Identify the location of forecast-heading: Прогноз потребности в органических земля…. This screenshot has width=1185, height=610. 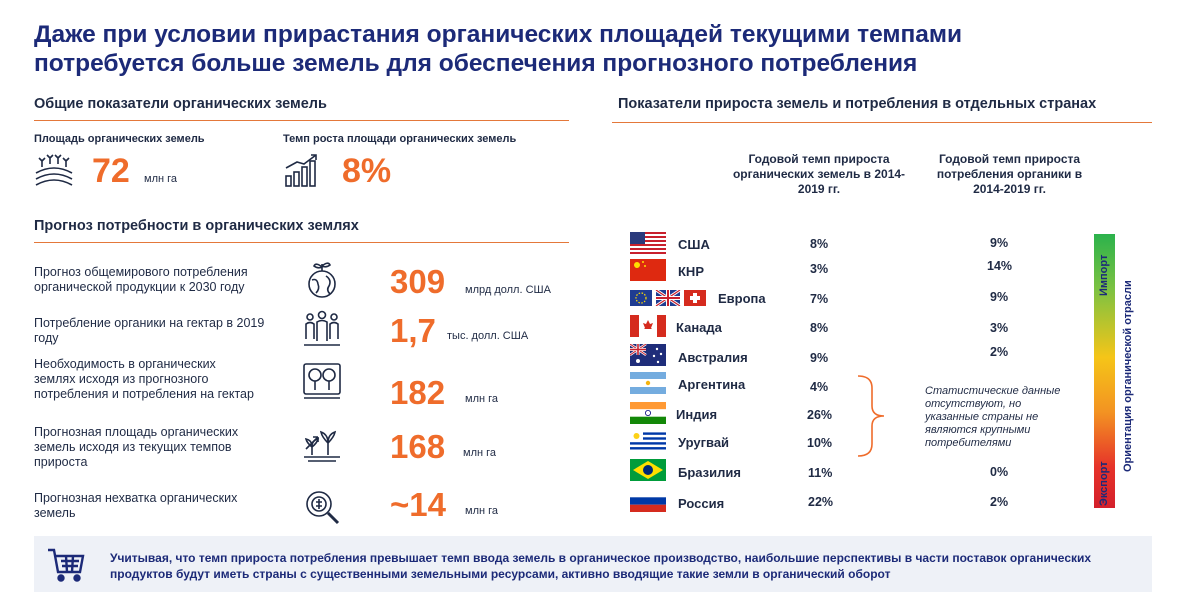
(196, 226).